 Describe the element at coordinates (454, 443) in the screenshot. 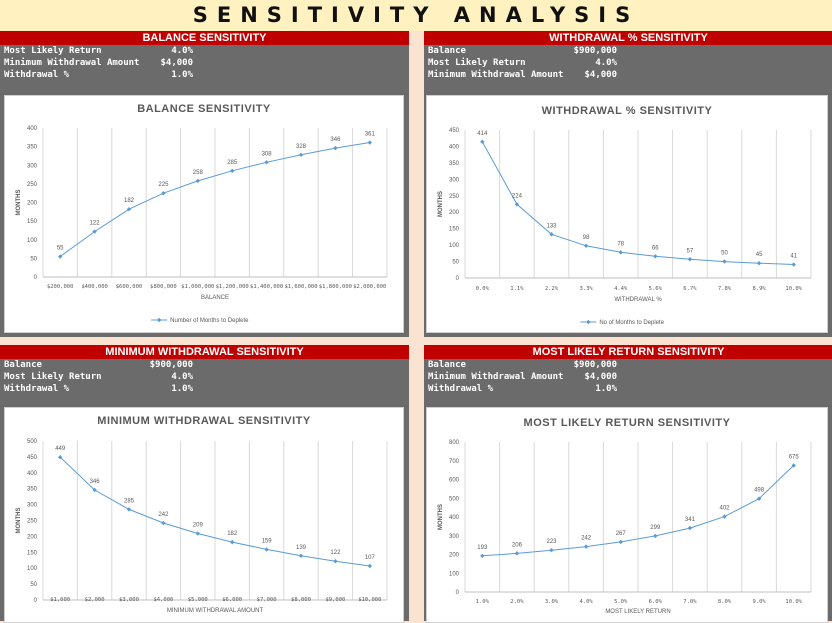

I see `y-tick-label: 800` at that location.